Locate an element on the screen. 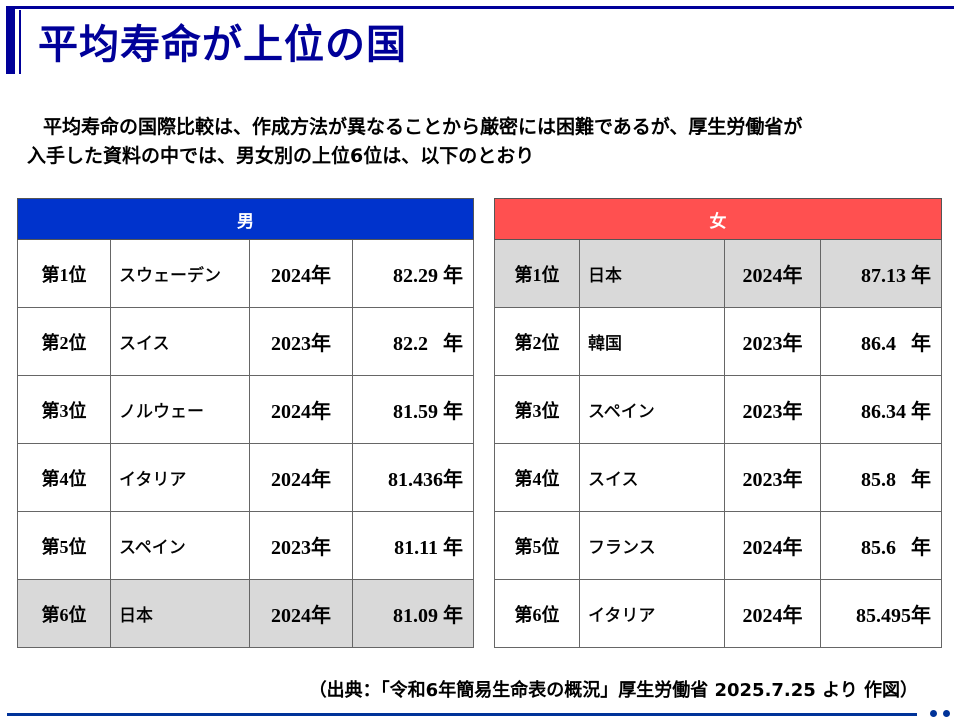  table-row: 第5位 フランス 2024年 85.6 年 is located at coordinates (718, 545).